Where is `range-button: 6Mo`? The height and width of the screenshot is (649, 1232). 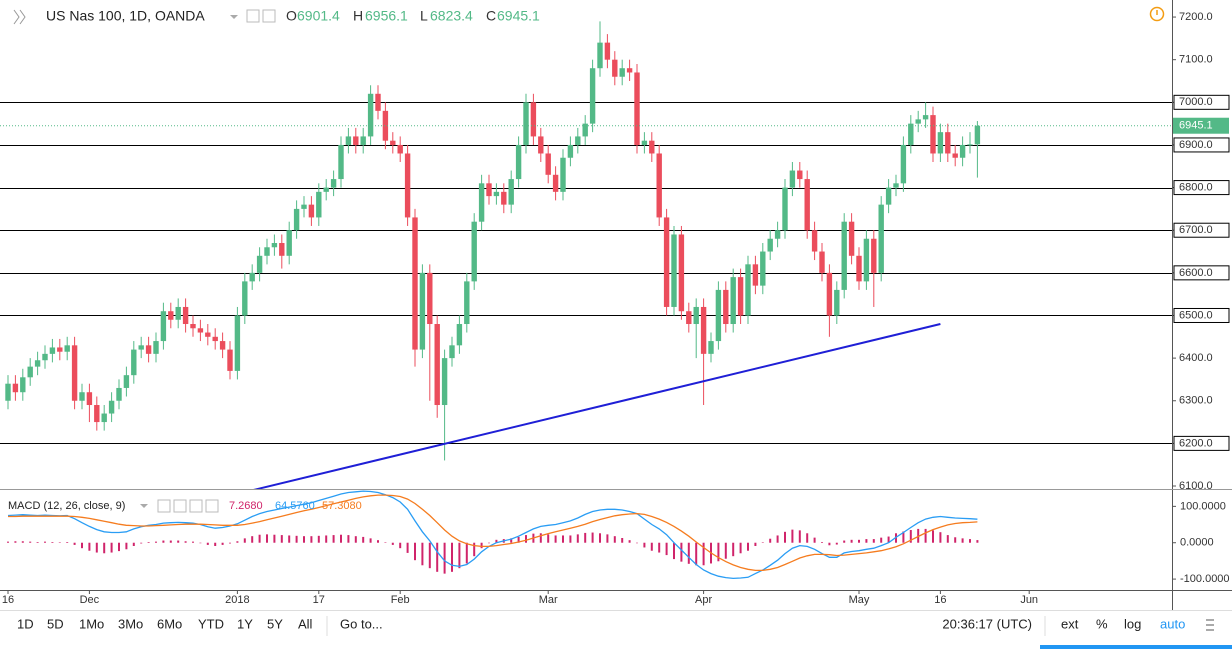
range-button: 6Mo is located at coordinates (169, 623).